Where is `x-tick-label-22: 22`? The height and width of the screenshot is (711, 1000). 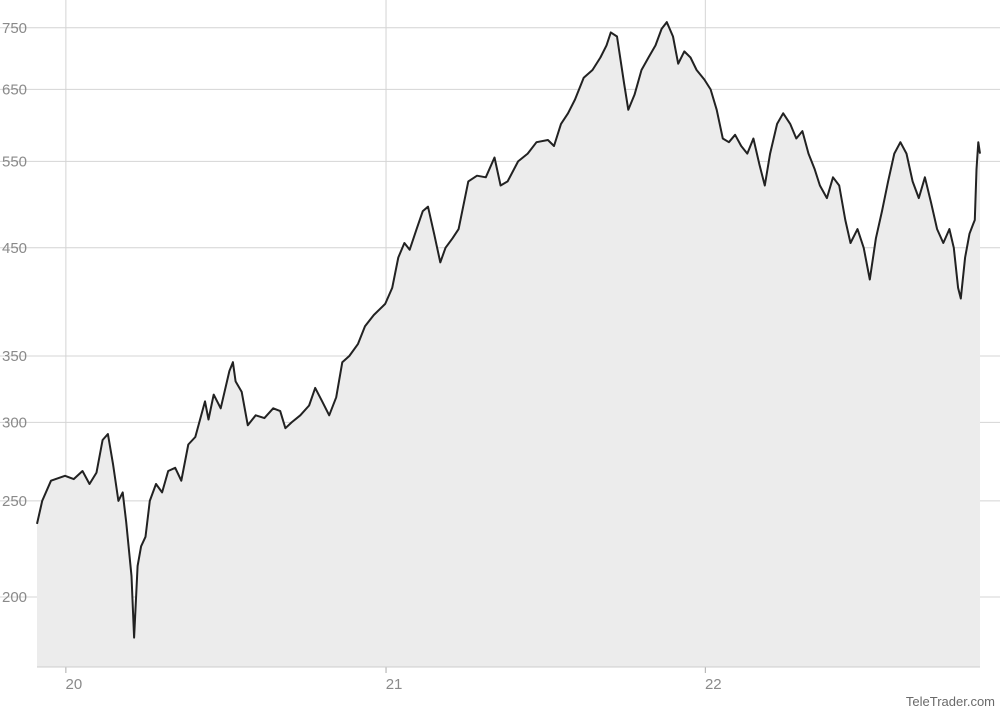
x-tick-label-22: 22 is located at coordinates (713, 684).